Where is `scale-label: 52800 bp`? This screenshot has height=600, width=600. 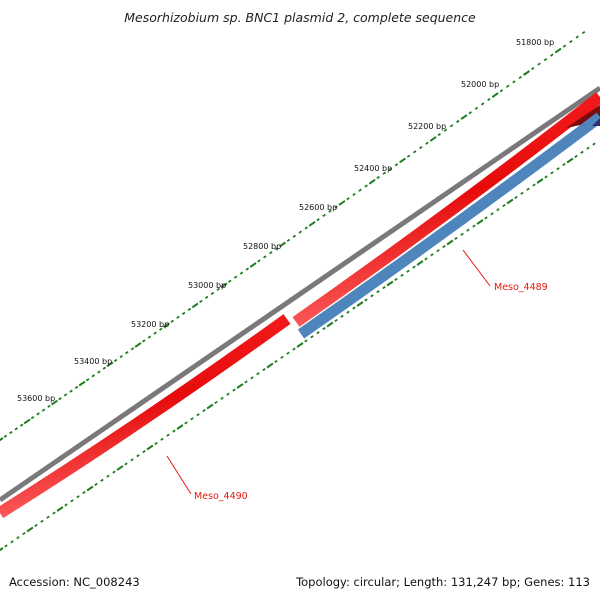
scale-label: 52800 bp is located at coordinates (262, 246).